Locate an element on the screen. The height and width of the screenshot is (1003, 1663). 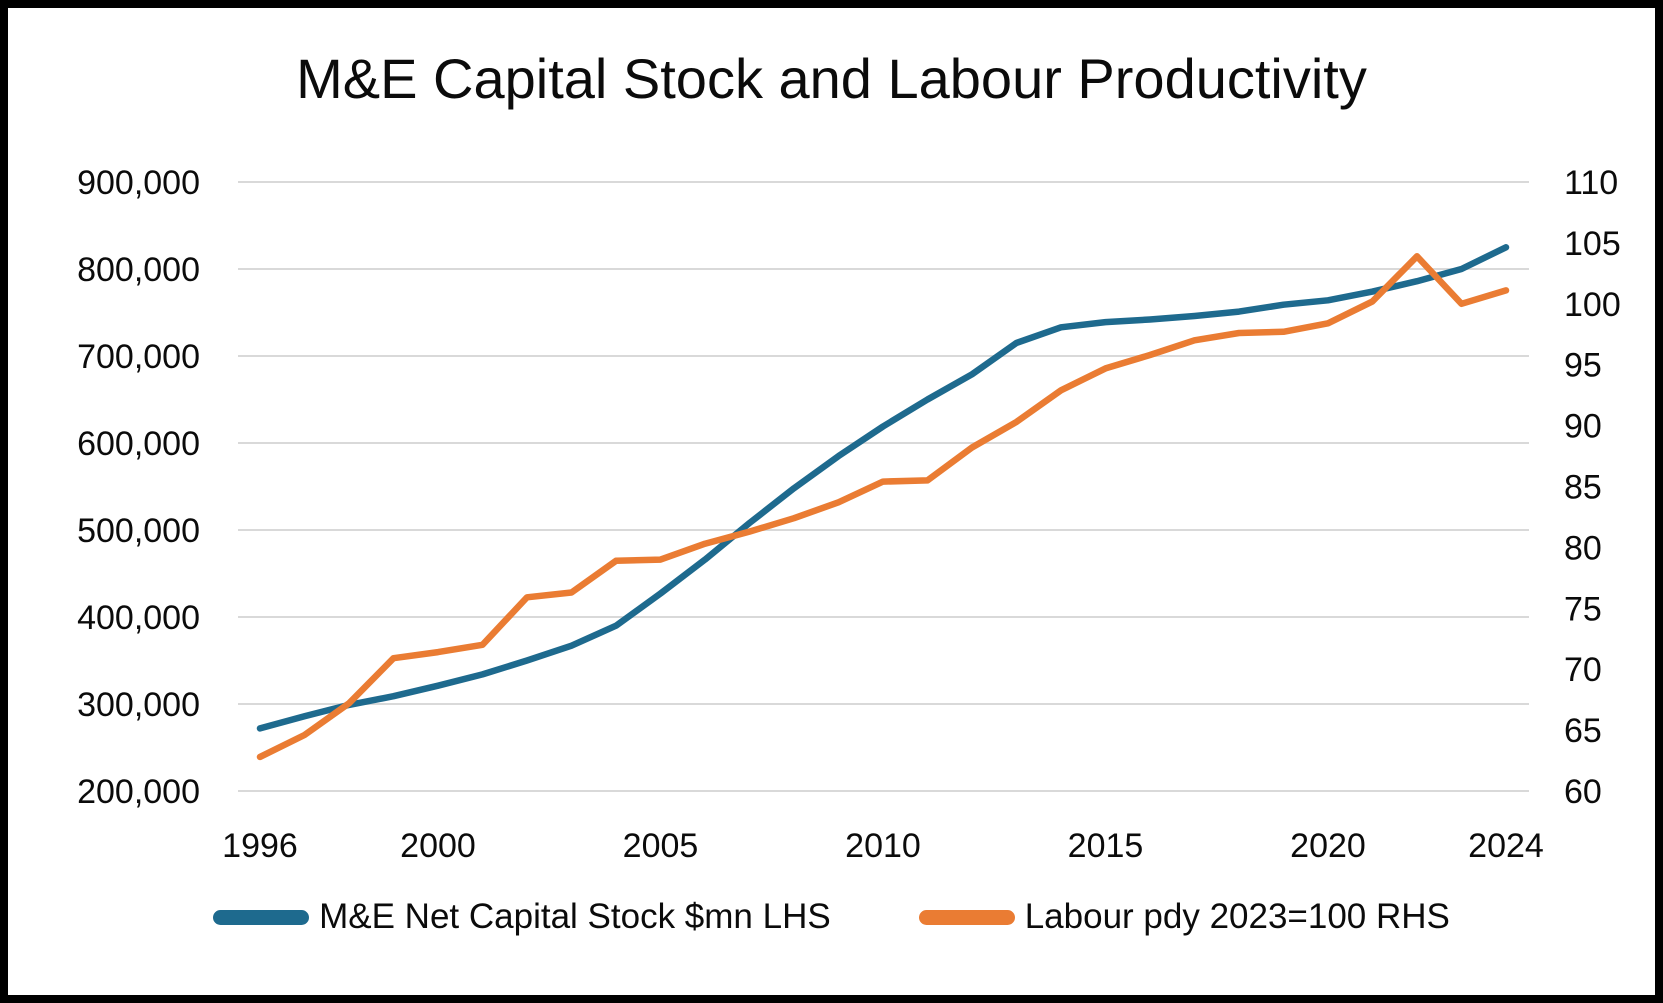
y-axis-right-tick: 110 is located at coordinates (1591, 183).